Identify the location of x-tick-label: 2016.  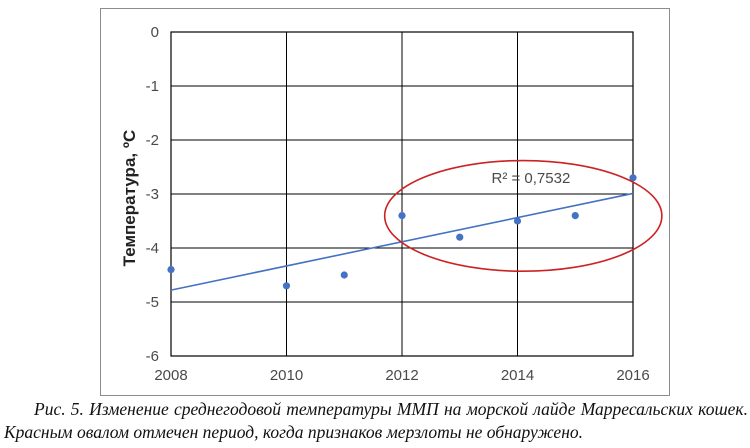
(632, 375).